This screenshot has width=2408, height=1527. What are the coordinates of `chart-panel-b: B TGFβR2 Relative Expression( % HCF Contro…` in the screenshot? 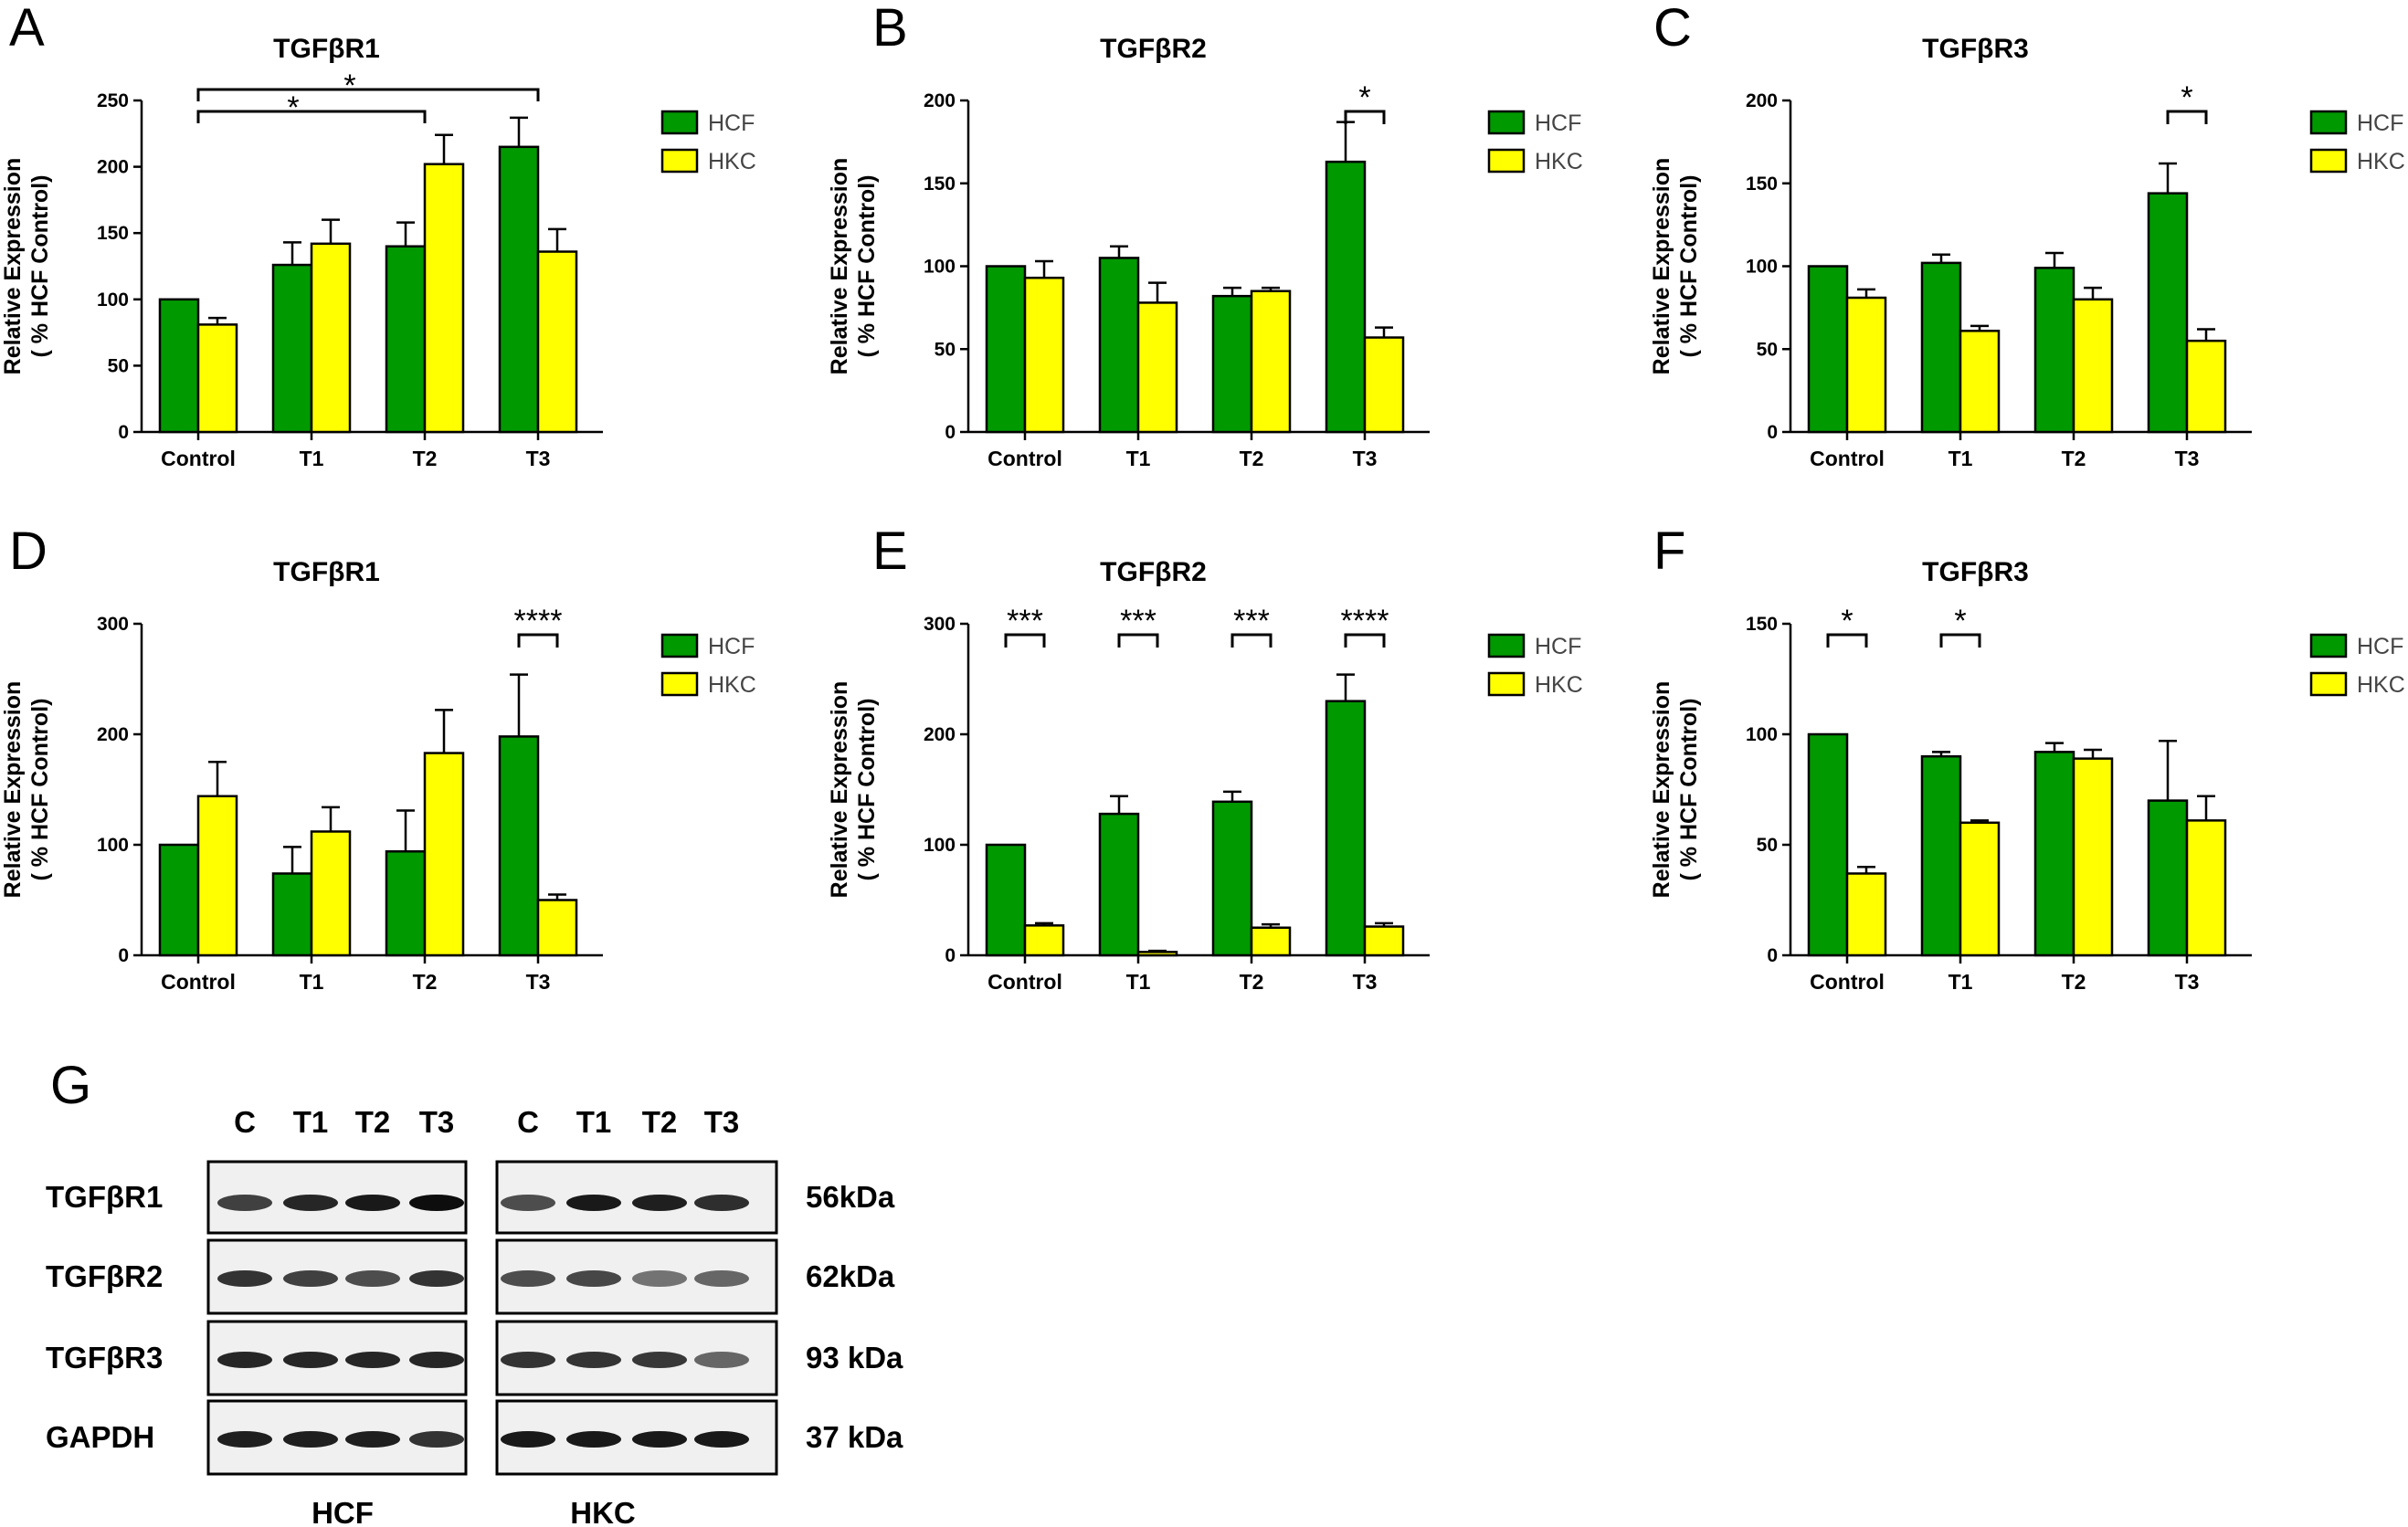 It's located at (1205, 235).